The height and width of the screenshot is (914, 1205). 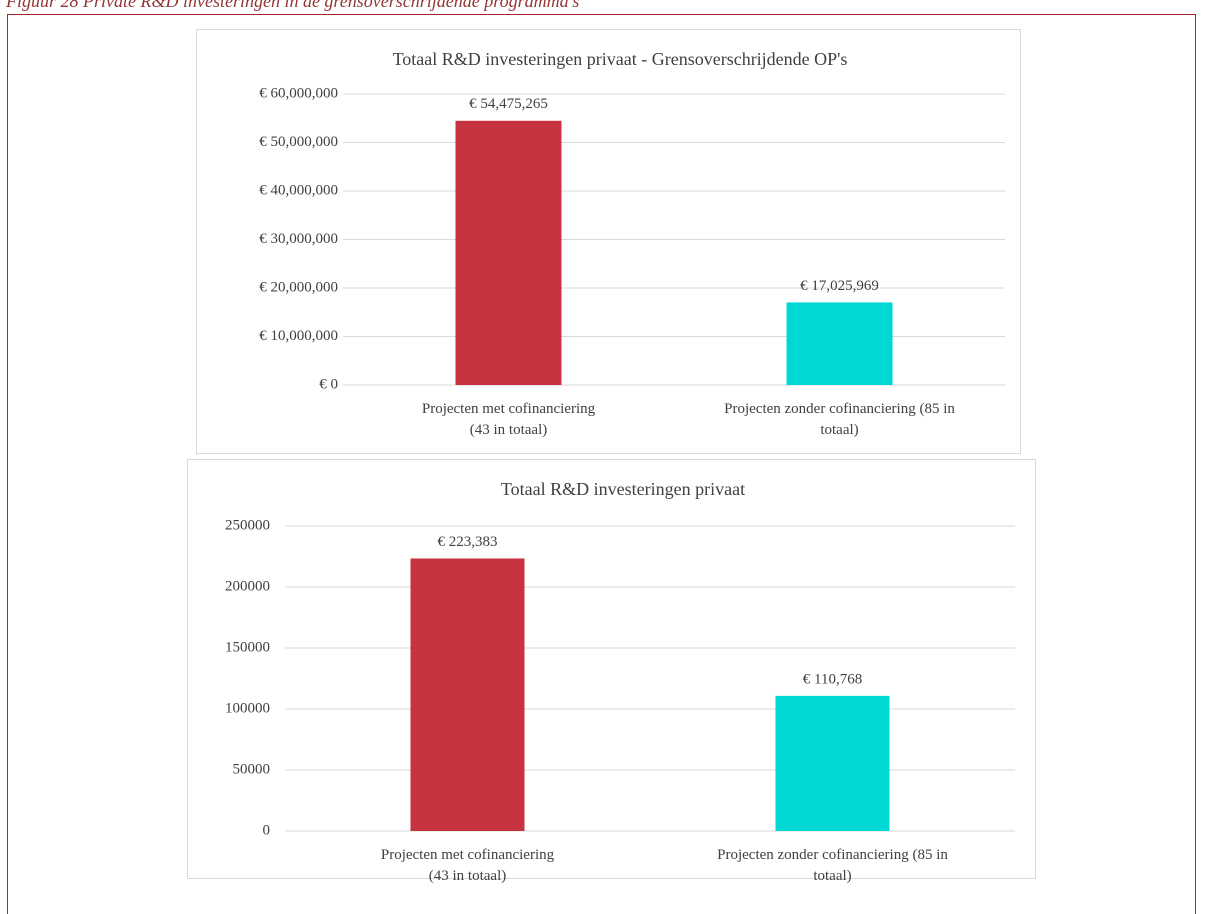 I want to click on value-label: € 17,025,969, so click(x=839, y=286).